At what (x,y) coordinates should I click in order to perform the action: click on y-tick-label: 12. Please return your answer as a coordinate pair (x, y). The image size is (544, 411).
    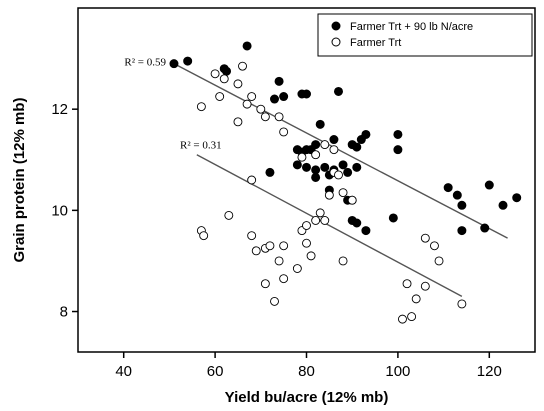
    Looking at the image, I should click on (59, 109).